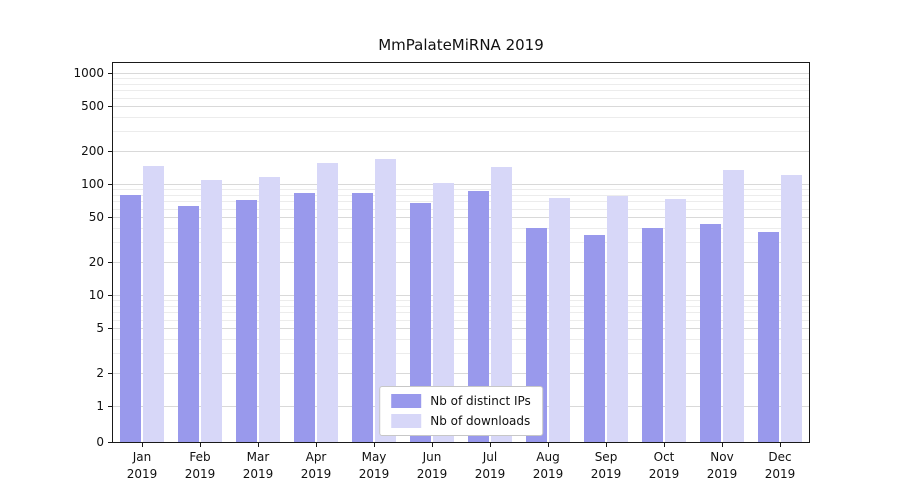  Describe the element at coordinates (374, 466) in the screenshot. I see `x-tick-label: May 2019` at that location.